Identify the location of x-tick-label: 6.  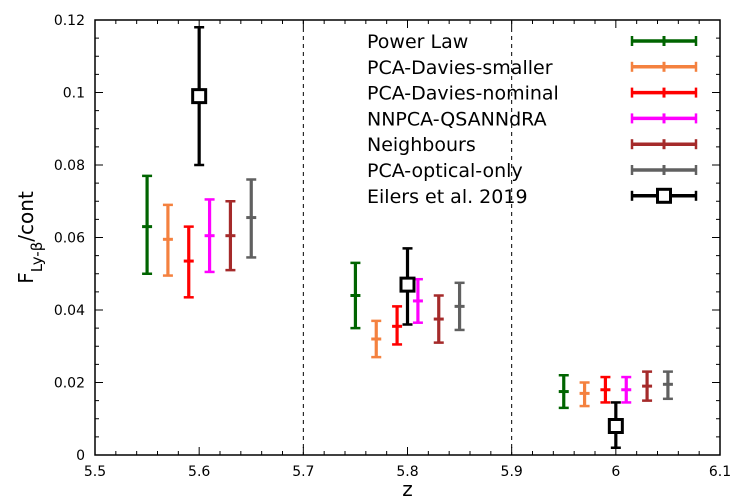
(615, 472).